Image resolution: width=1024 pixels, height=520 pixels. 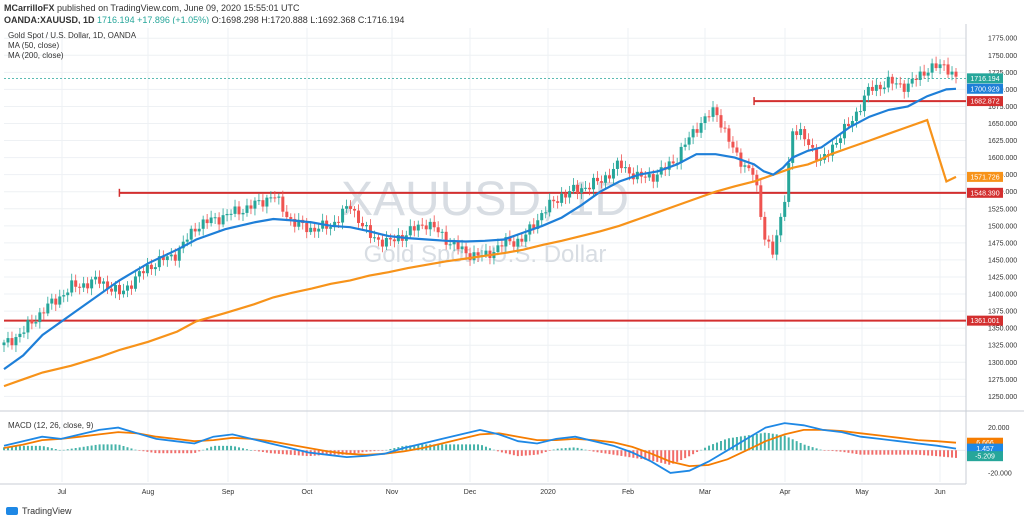 I want to click on ma50-legend: MA (50, close), so click(x=34, y=45).